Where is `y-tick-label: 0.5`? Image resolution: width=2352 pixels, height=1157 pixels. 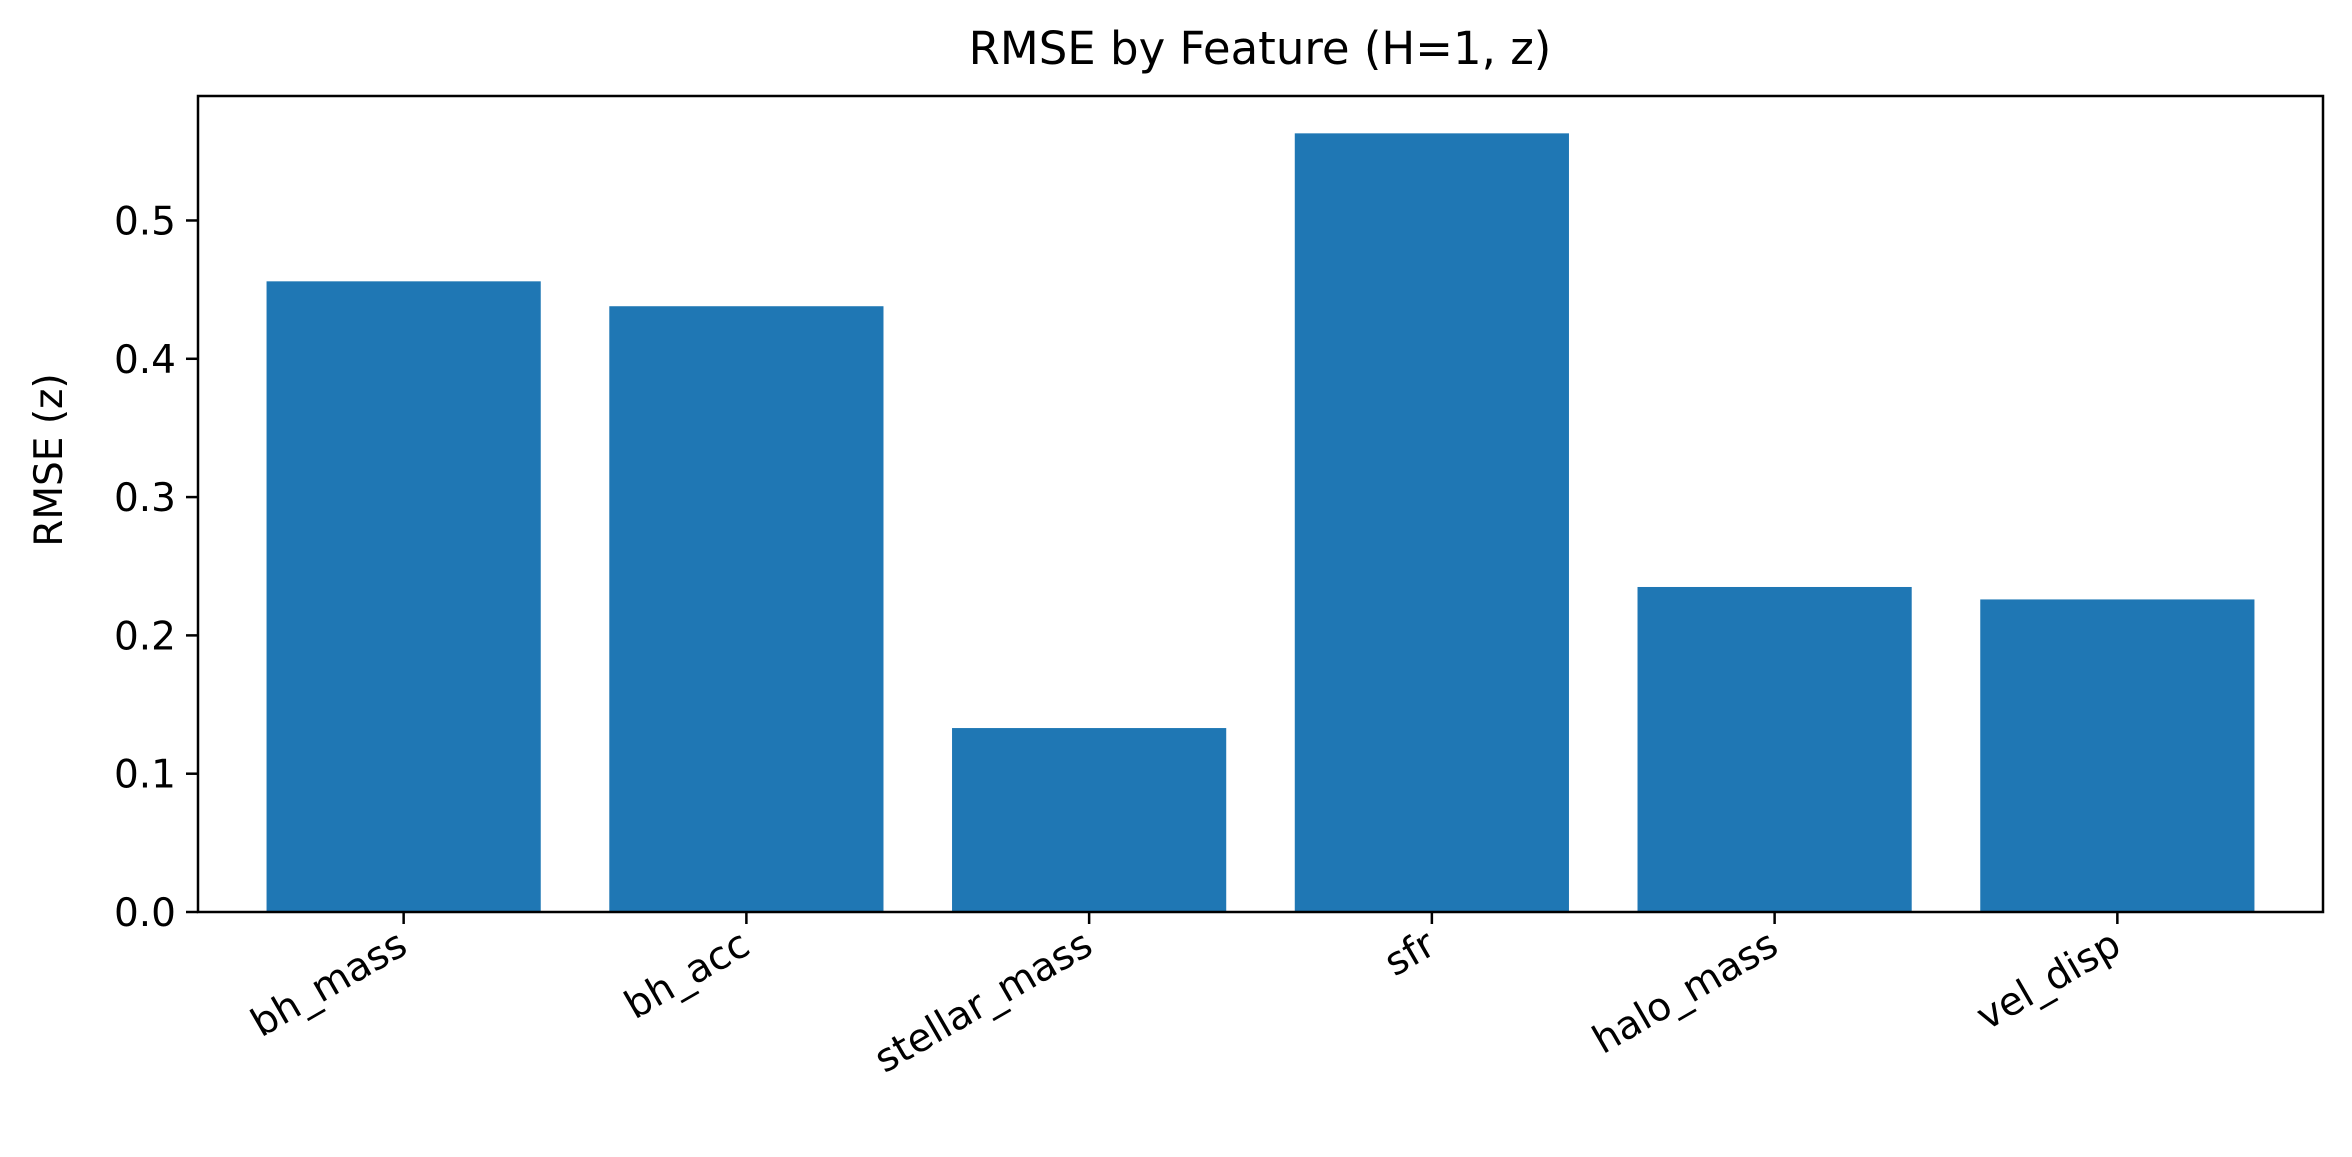
y-tick-label: 0.5 is located at coordinates (145, 221).